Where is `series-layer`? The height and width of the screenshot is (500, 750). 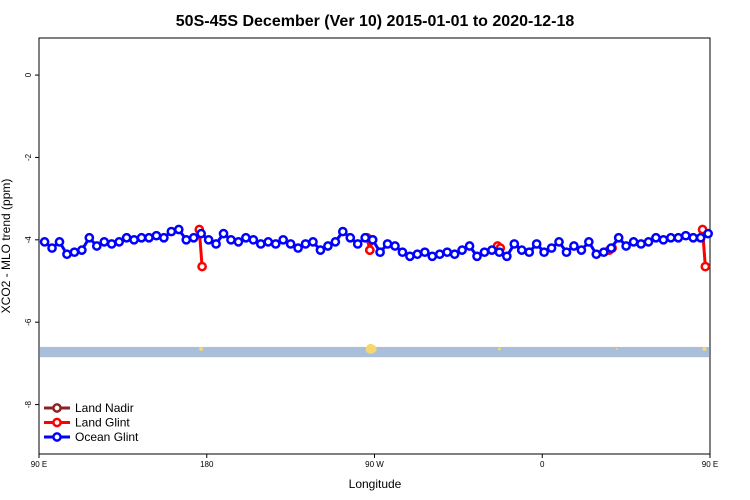 series-layer is located at coordinates (376, 248).